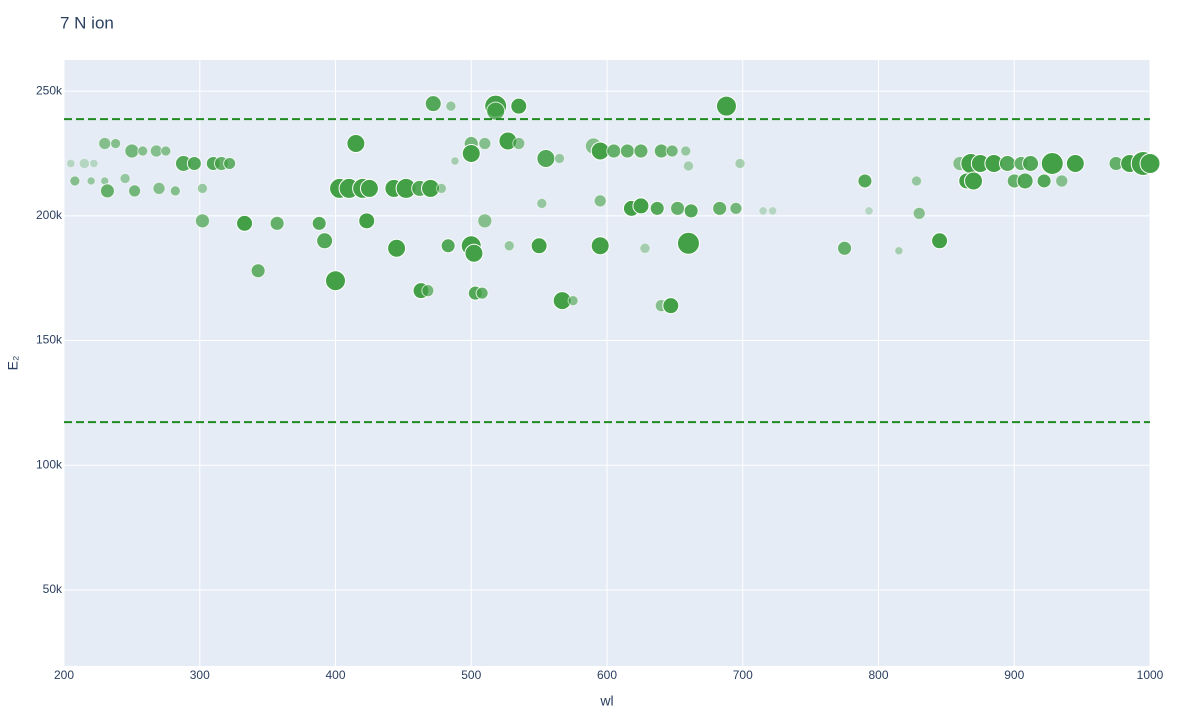  I want to click on x-tick-label: 600, so click(607, 675).